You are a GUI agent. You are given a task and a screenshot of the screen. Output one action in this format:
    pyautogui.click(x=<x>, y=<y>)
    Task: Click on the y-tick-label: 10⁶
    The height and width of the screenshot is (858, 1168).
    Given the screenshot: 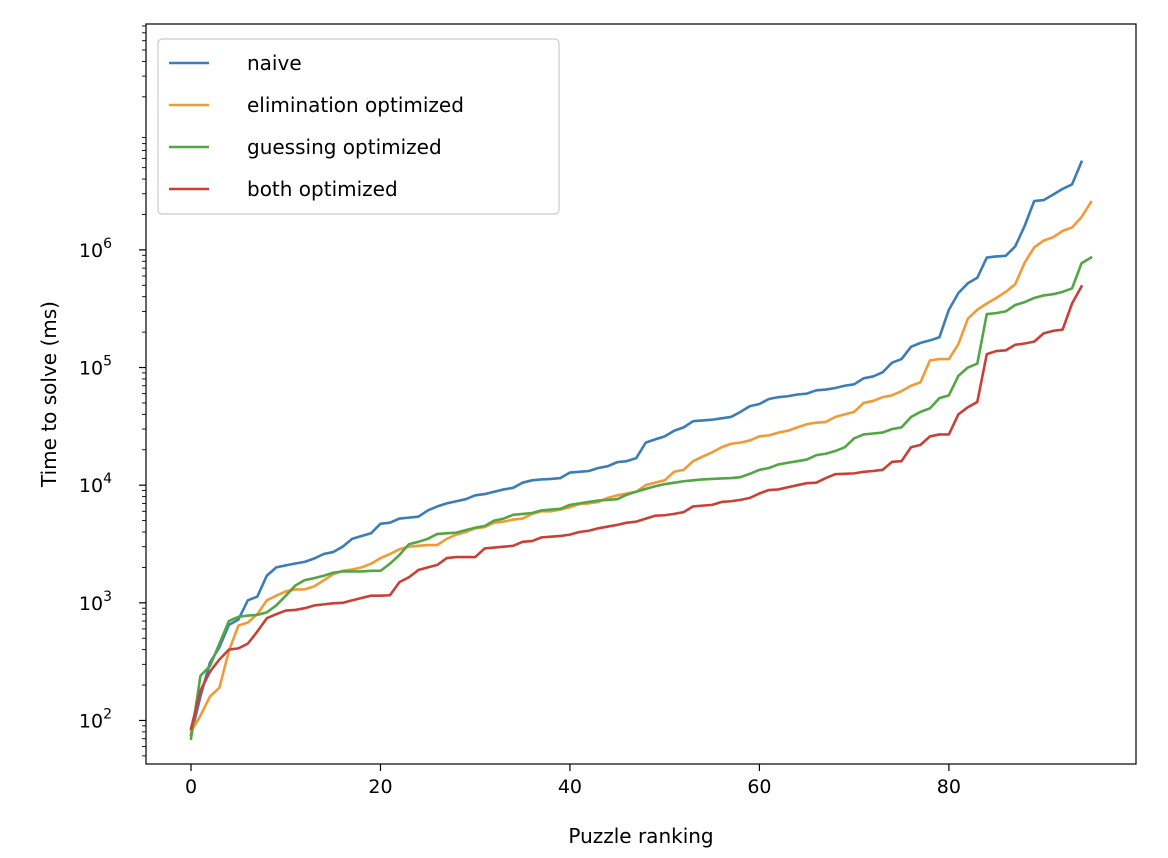 What is the action you would take?
    pyautogui.click(x=95, y=249)
    